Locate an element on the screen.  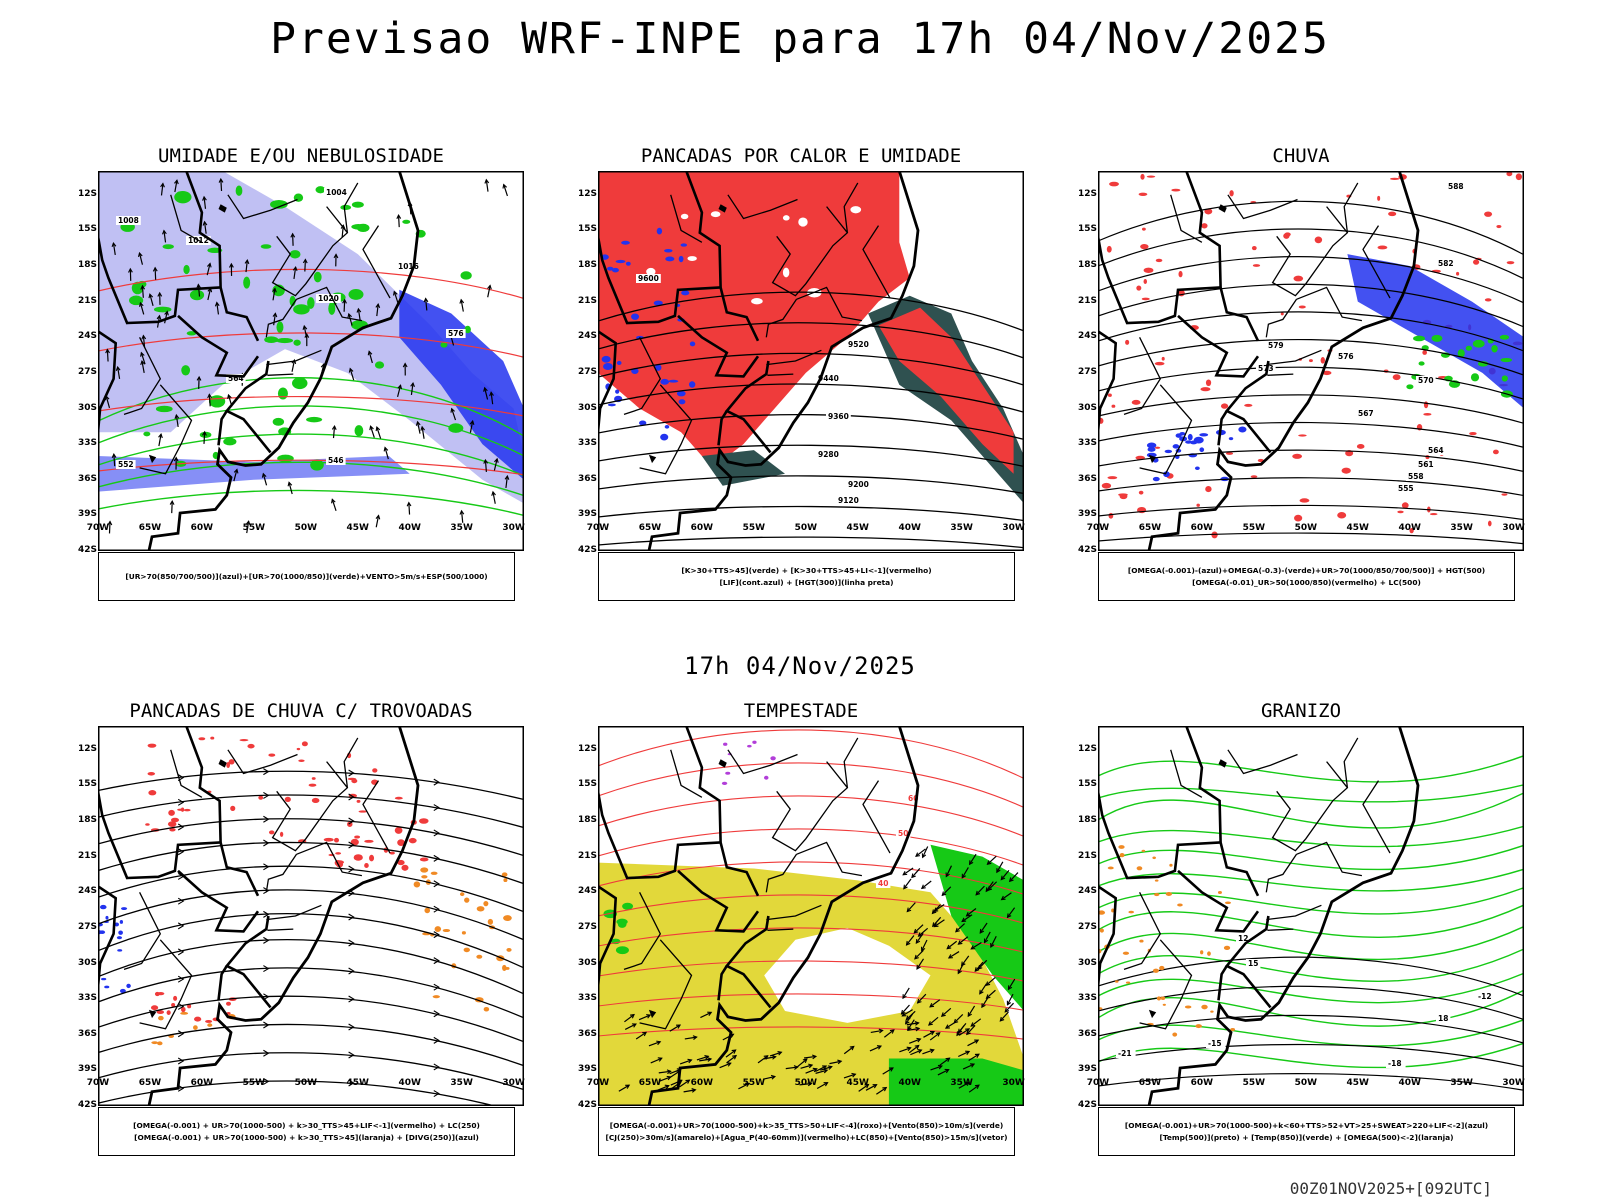
lat-tick-label: 21S is located at coordinates (587, 300).